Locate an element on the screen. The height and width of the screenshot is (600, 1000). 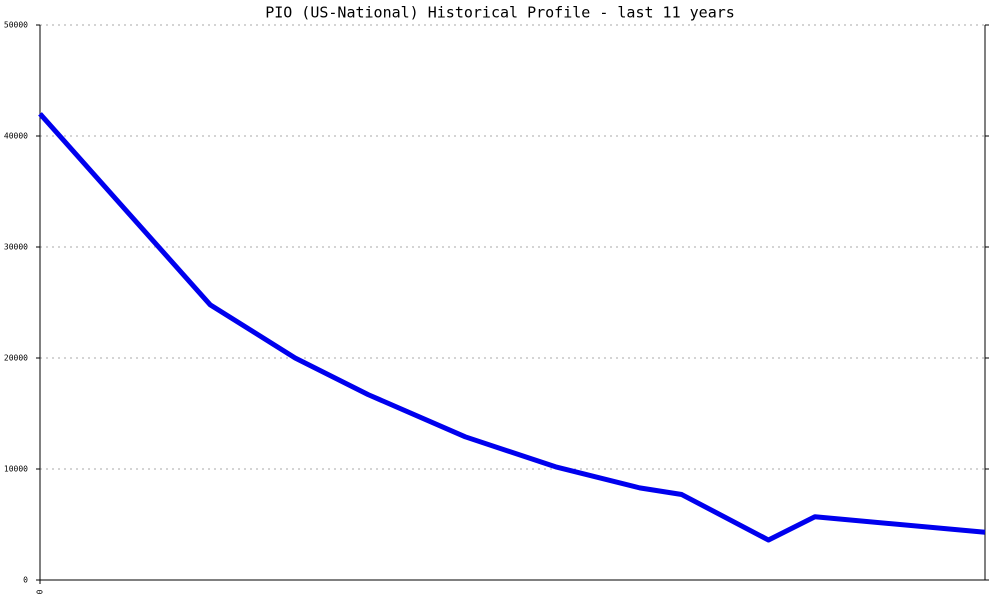
y-tick-label: 40000 is located at coordinates (16, 136).